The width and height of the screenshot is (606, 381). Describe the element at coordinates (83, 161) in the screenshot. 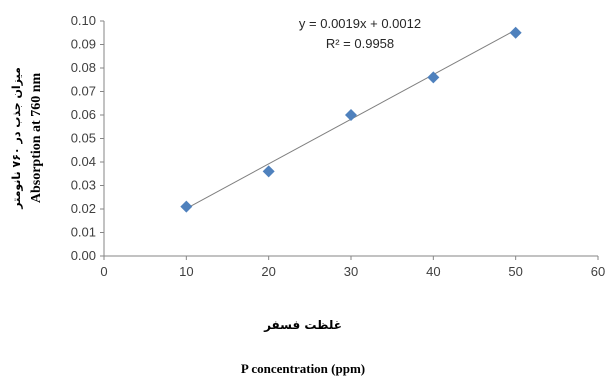

I see `y-tick-label: 0.04` at that location.